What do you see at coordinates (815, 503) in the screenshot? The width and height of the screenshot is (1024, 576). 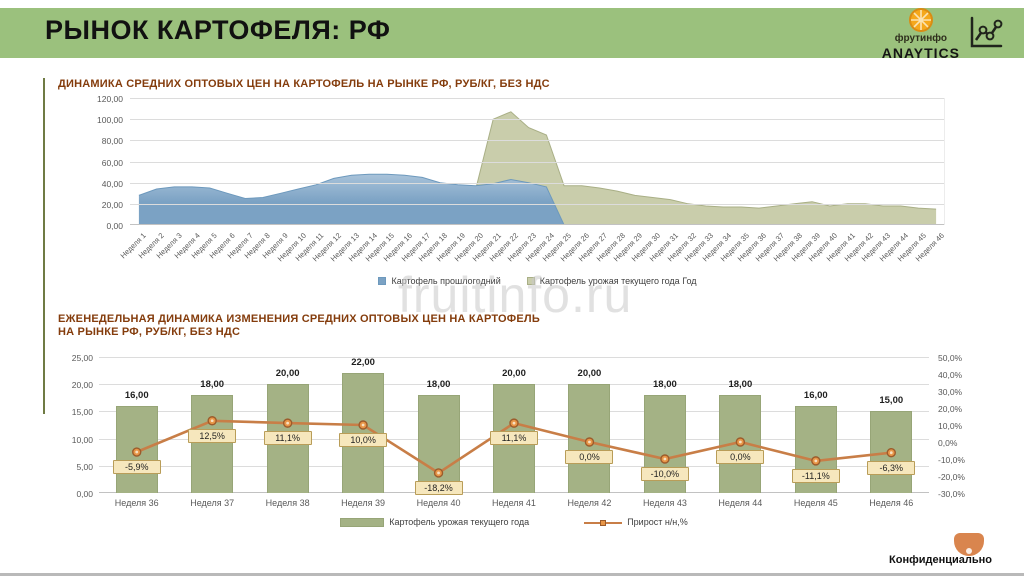 I see `x-tick-label: Неделя 45` at bounding box center [815, 503].